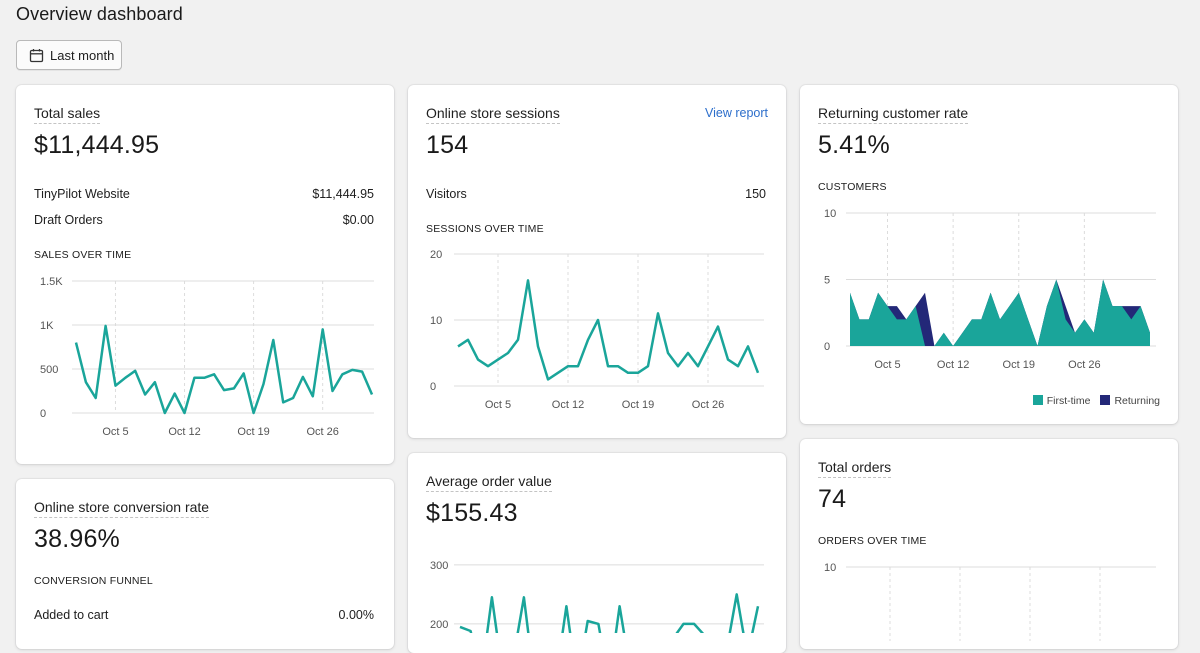  What do you see at coordinates (93, 581) in the screenshot?
I see `conversion-funnel-label: CONVERSION FUNNEL` at bounding box center [93, 581].